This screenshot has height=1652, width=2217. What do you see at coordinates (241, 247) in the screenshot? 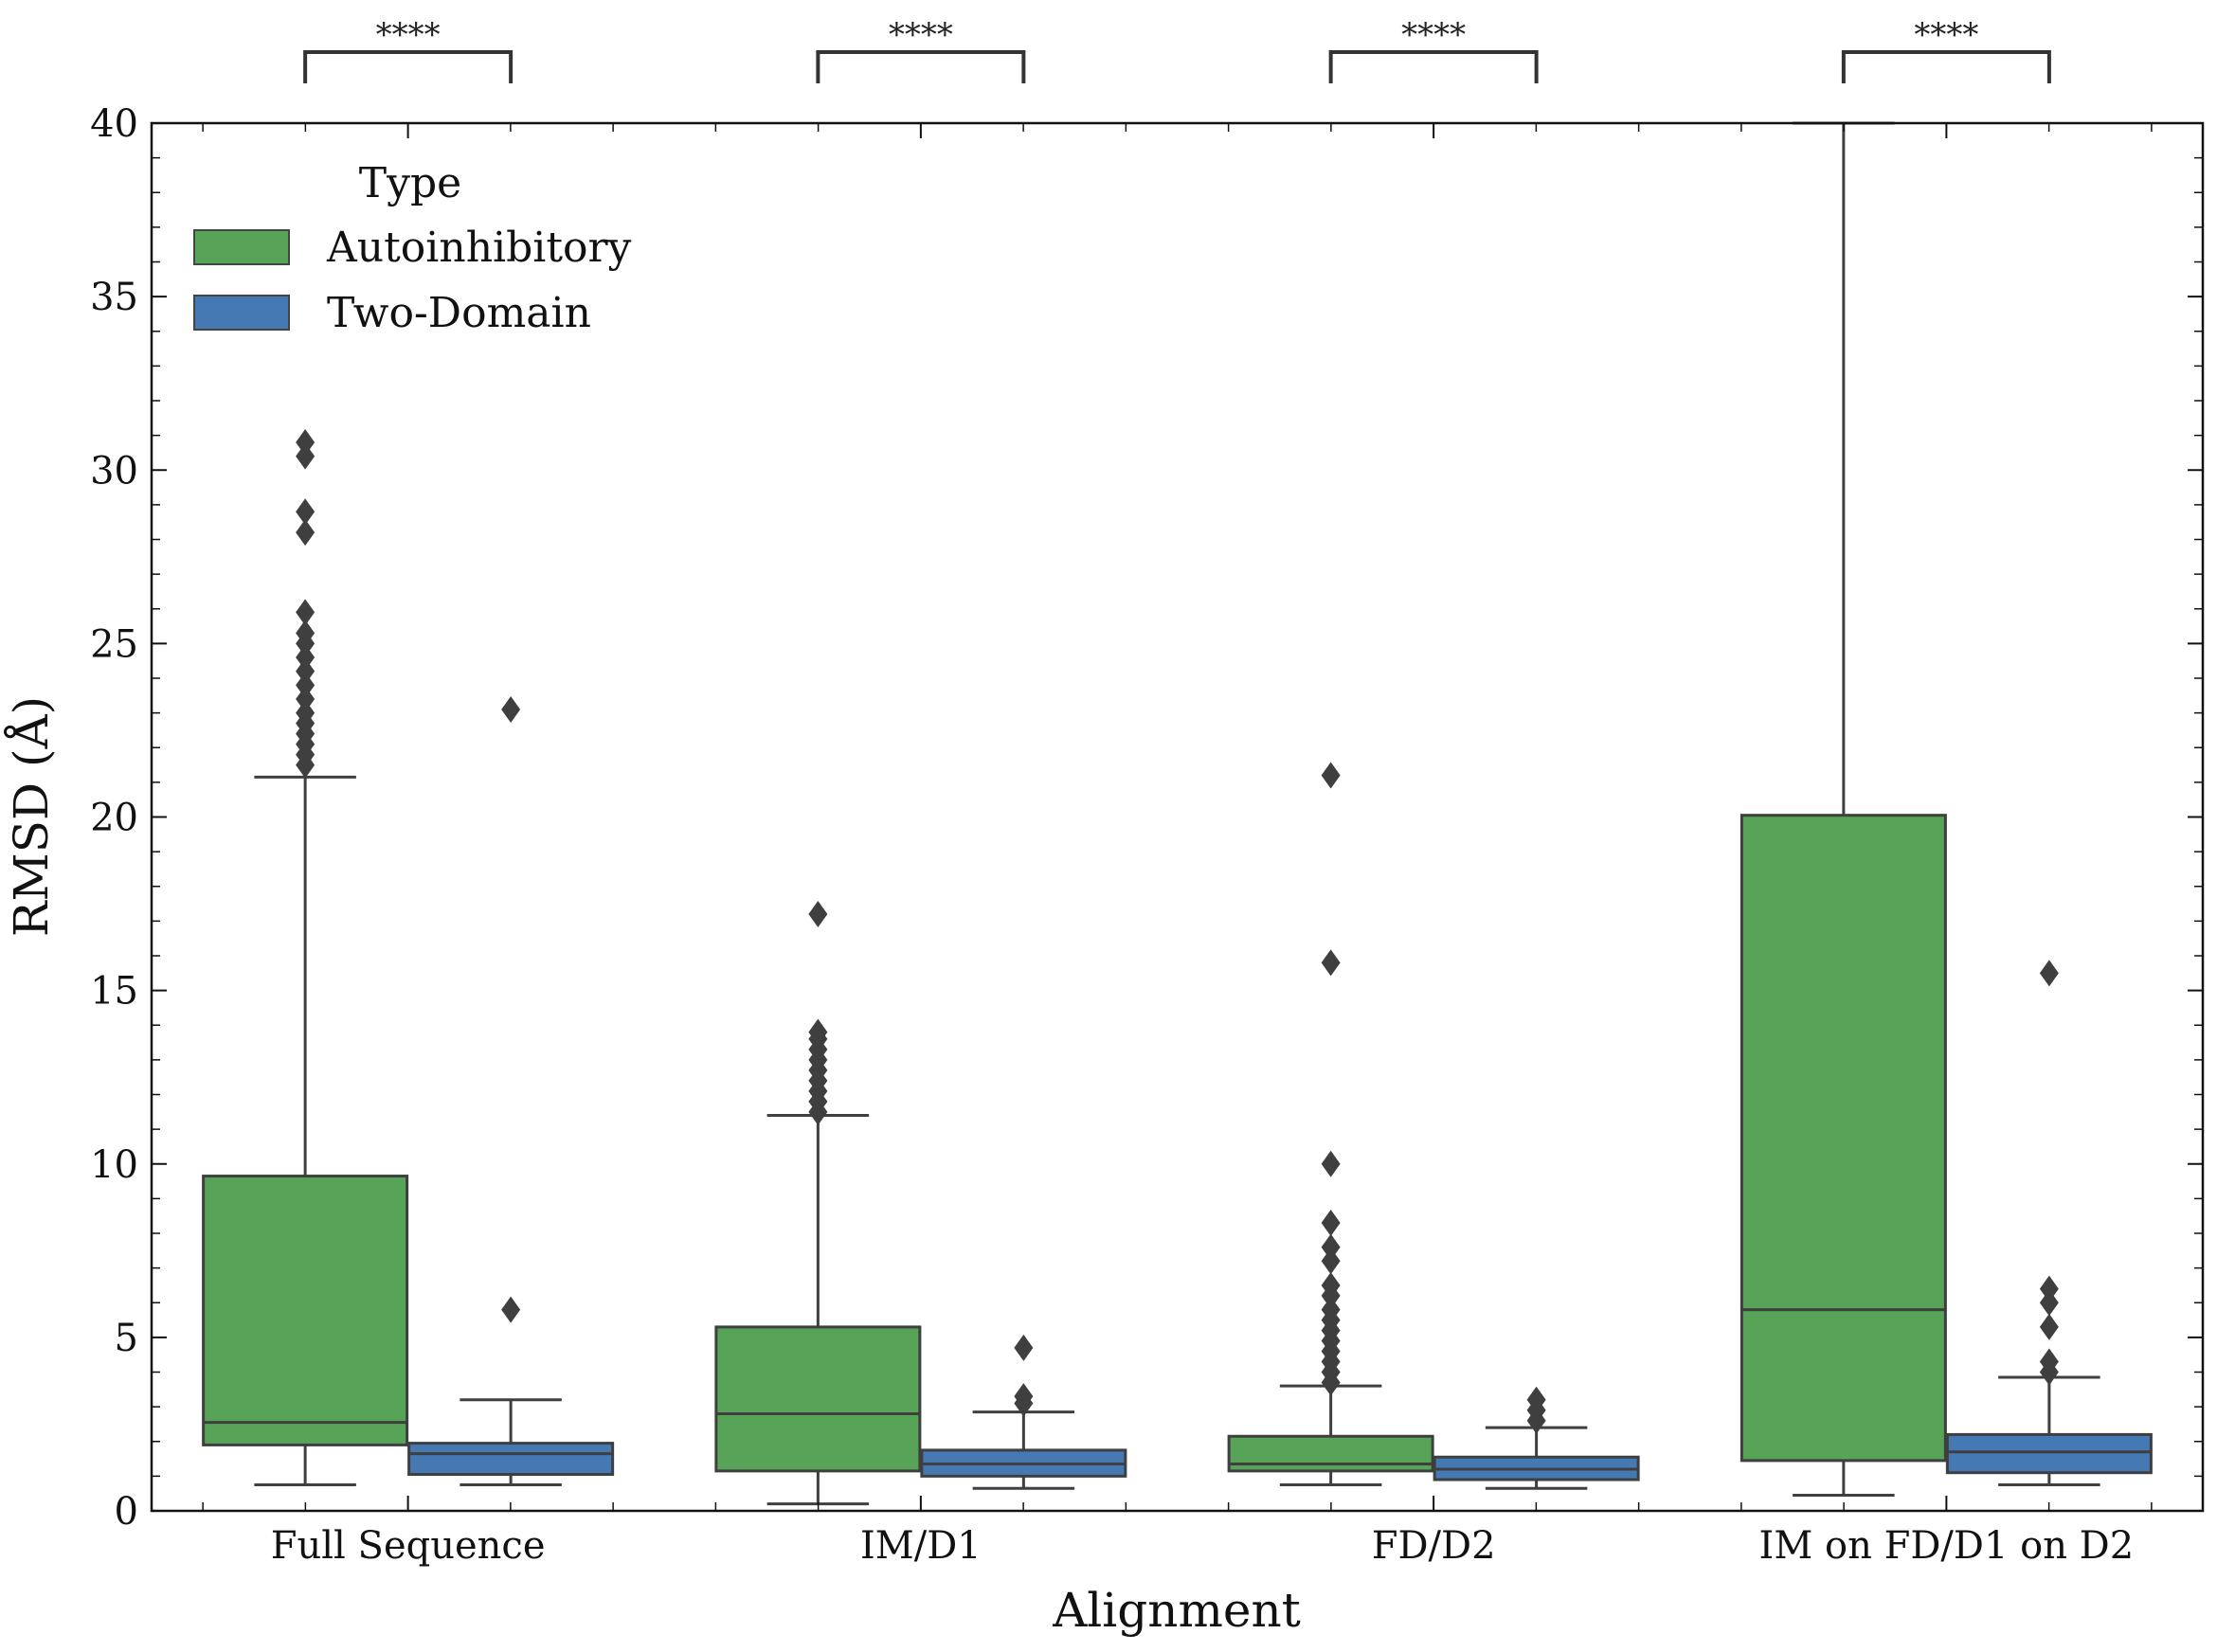
I see `legend-swatch-autoinhibitory` at bounding box center [241, 247].